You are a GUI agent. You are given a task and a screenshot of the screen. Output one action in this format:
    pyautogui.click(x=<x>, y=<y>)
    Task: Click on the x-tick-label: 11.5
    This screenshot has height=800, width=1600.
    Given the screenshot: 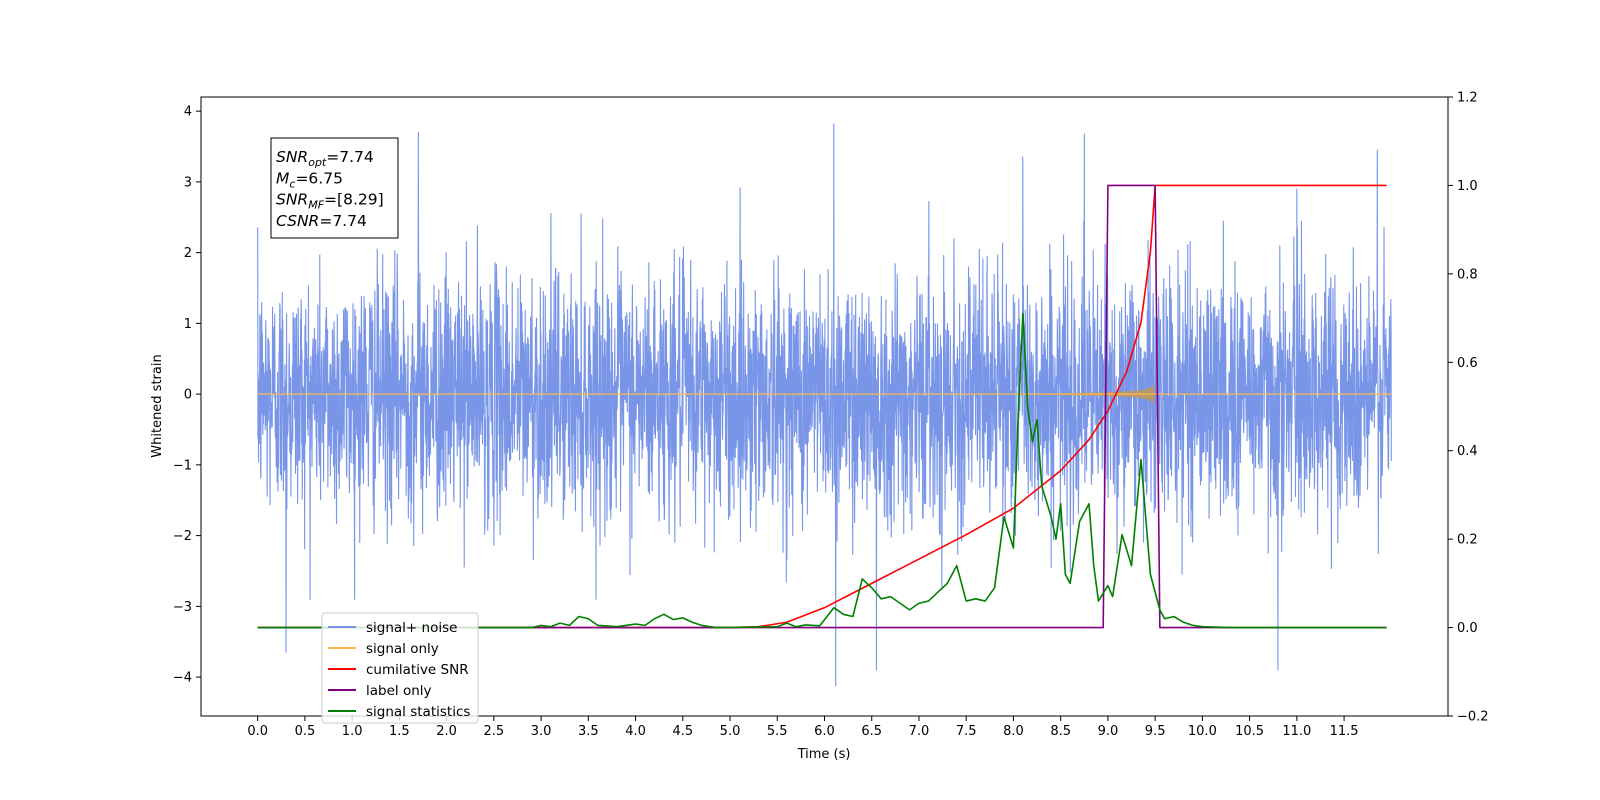 What is the action you would take?
    pyautogui.click(x=1344, y=731)
    